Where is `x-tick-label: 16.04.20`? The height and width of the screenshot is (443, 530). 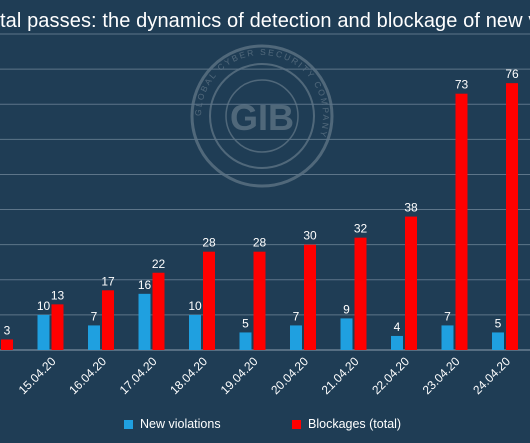
x-tick-label: 16.04.20 is located at coordinates (87, 375).